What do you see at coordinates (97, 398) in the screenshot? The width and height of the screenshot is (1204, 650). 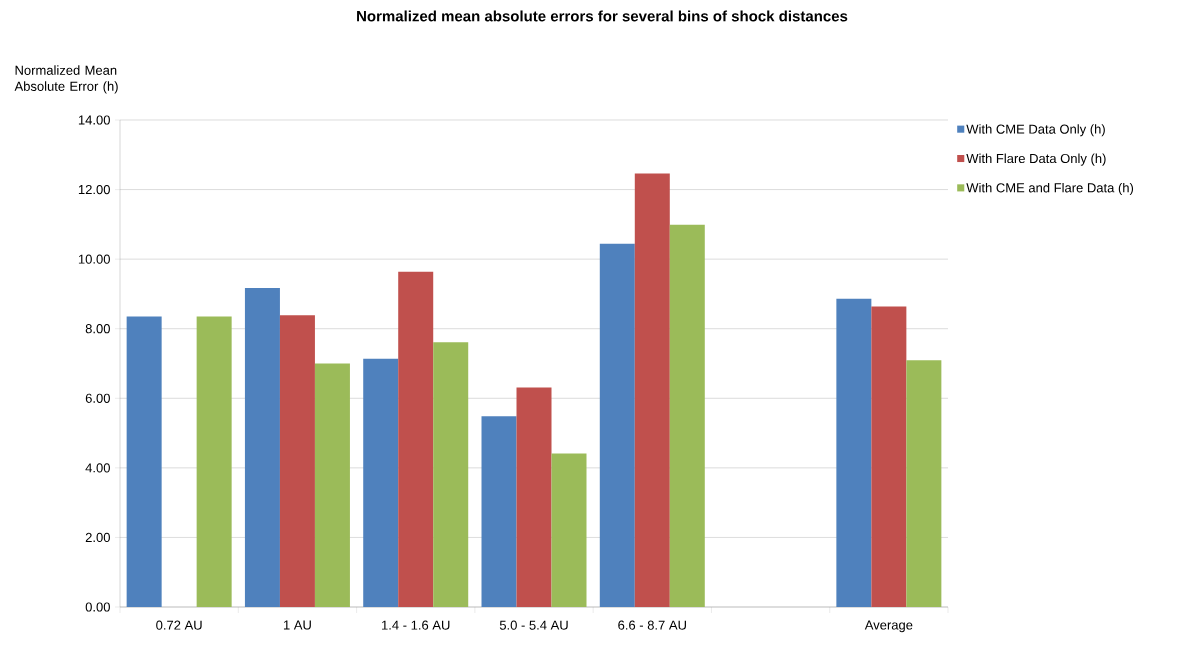 I see `y-tick-label: 6.00` at bounding box center [97, 398].